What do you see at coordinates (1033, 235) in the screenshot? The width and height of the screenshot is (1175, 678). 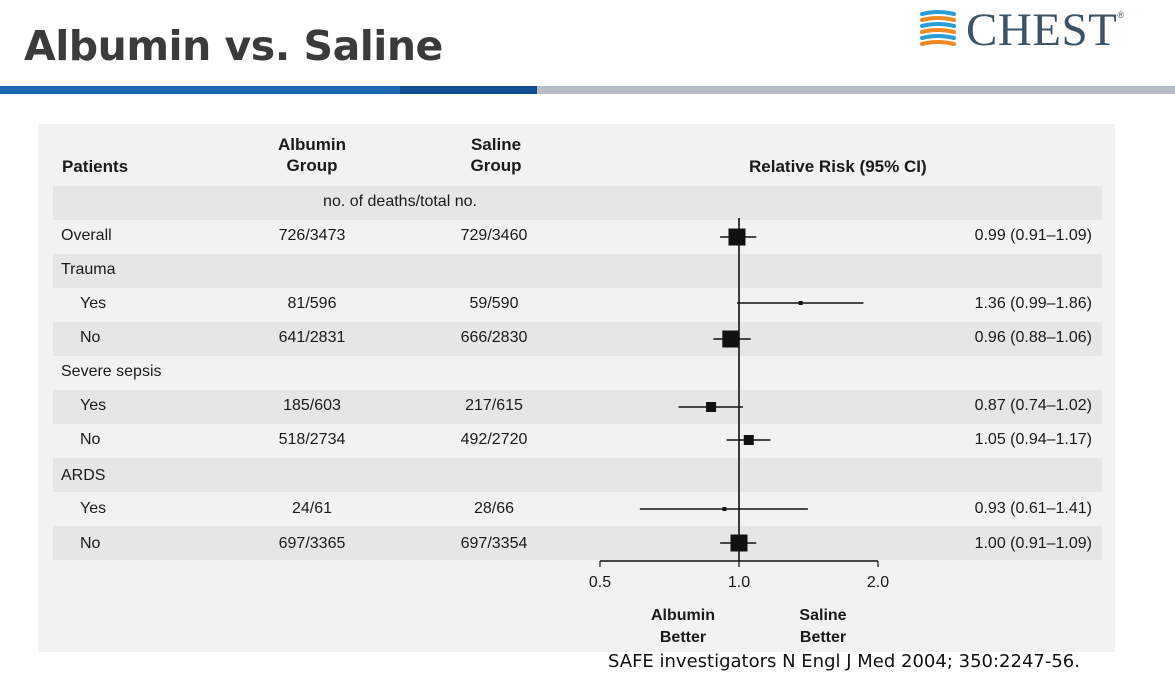 I see `rr-value: 0.99 (0.91–1.09)` at bounding box center [1033, 235].